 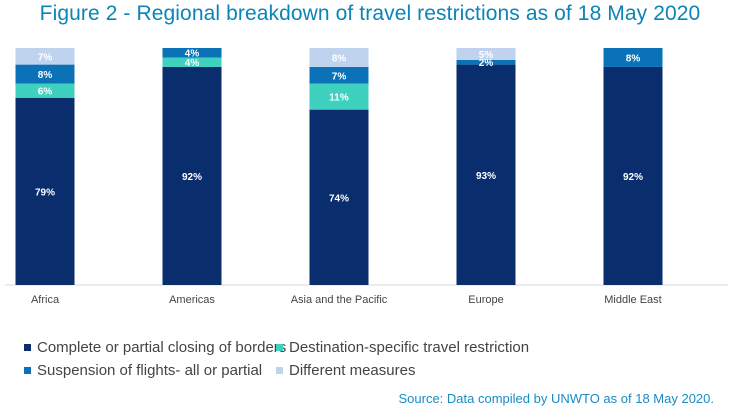 I want to click on data-label-americas-flights: 4%, so click(x=192, y=54).